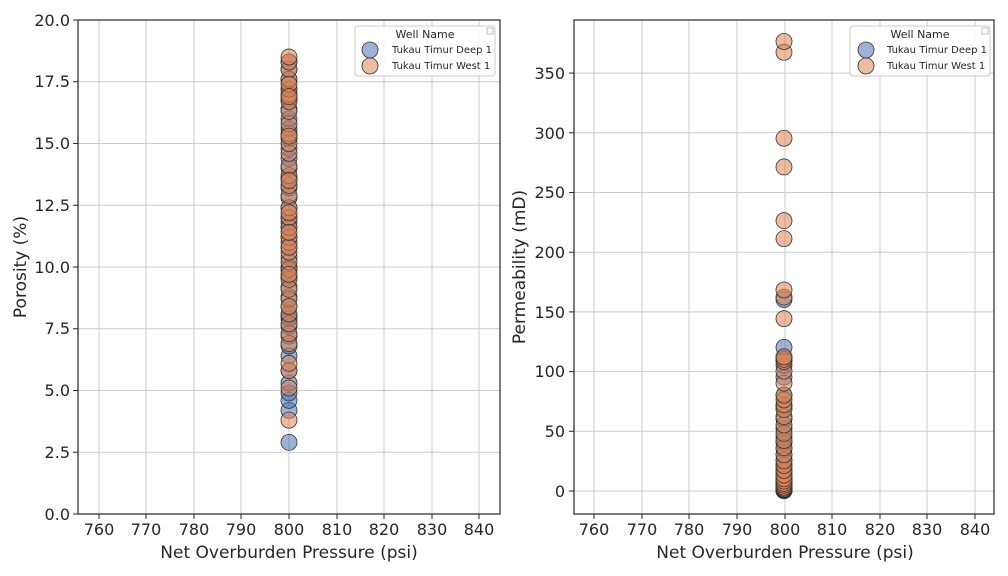 This screenshot has width=1008, height=576. I want to click on porosity-y-tick-label: 12.5, so click(52, 205).